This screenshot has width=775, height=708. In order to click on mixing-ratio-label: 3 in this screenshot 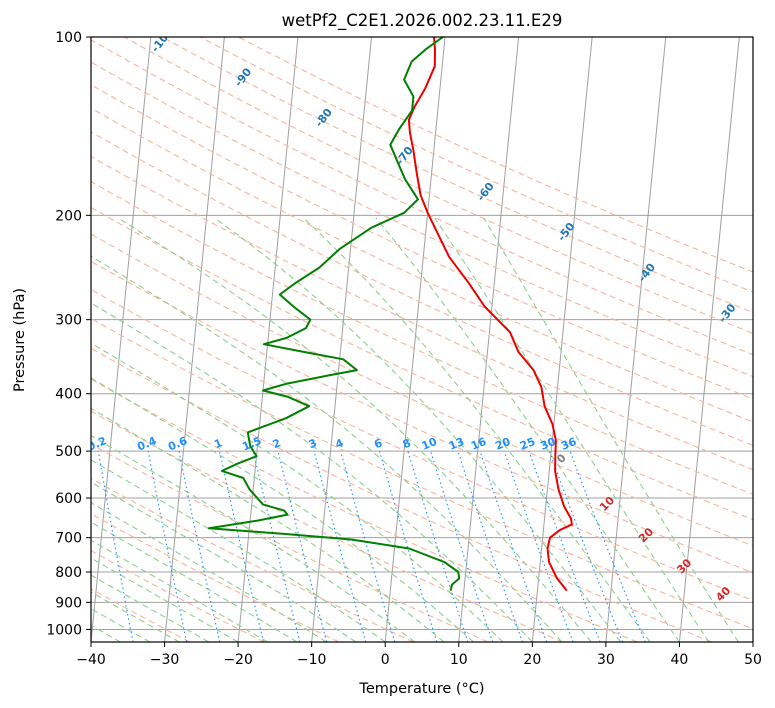, I will do `click(313, 443)`.